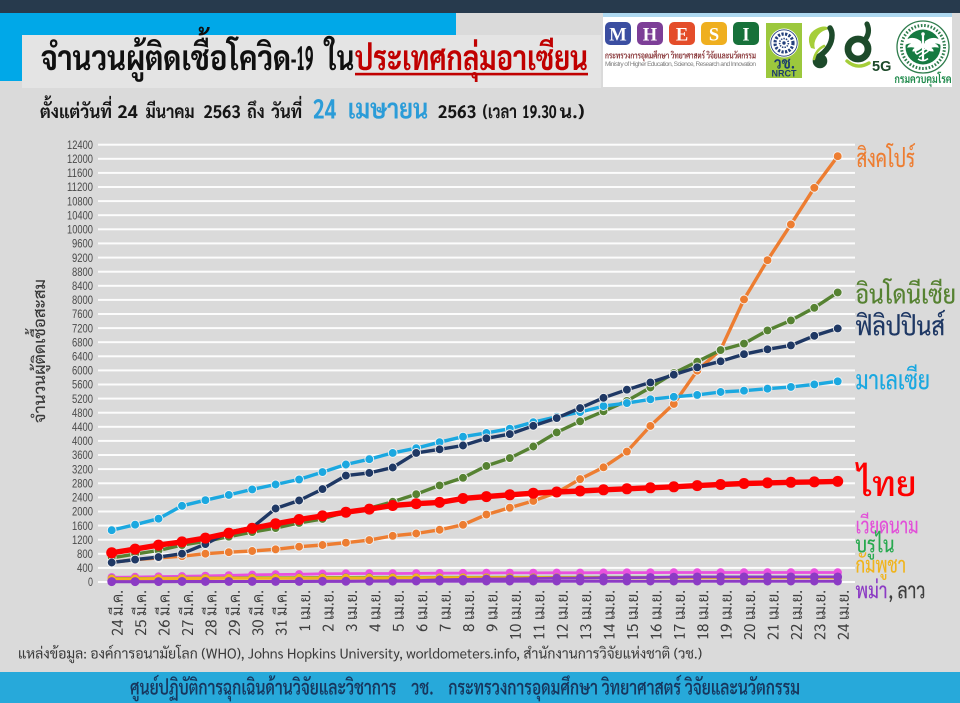  What do you see at coordinates (82, 328) in the screenshot?
I see `svg-text: 7200` at bounding box center [82, 328].